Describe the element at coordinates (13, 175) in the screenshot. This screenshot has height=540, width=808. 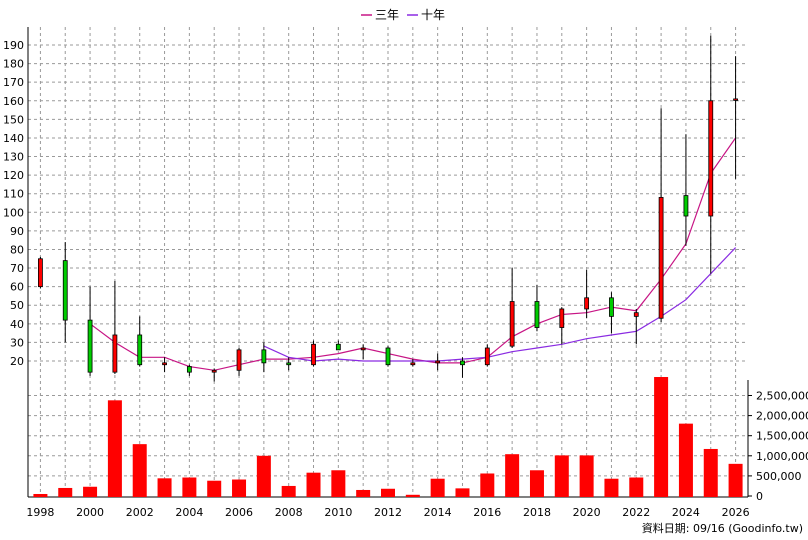
I see `price-tick-label: 120` at that location.